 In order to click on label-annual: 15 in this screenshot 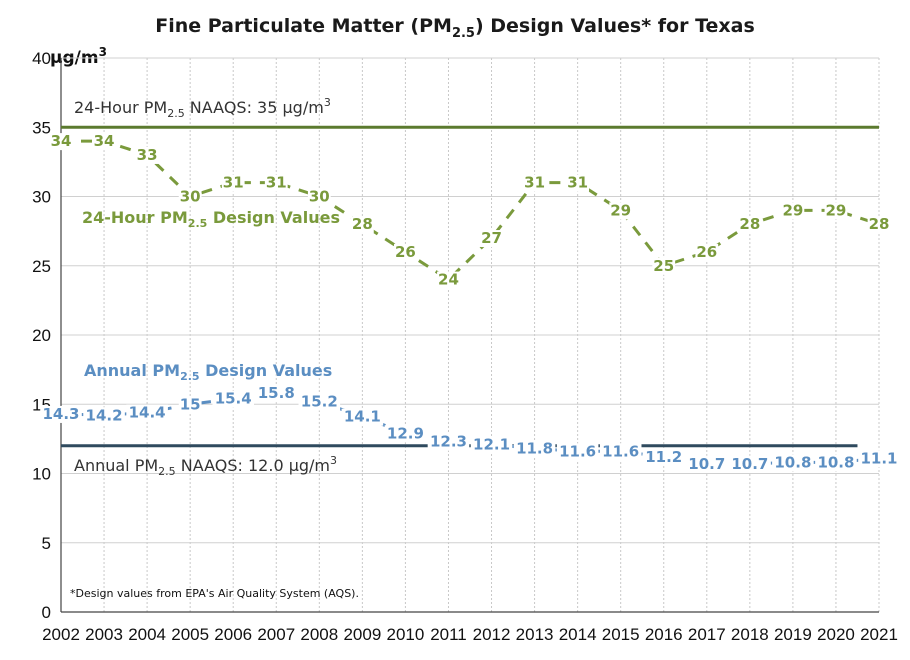, I will do `click(190, 404)`.